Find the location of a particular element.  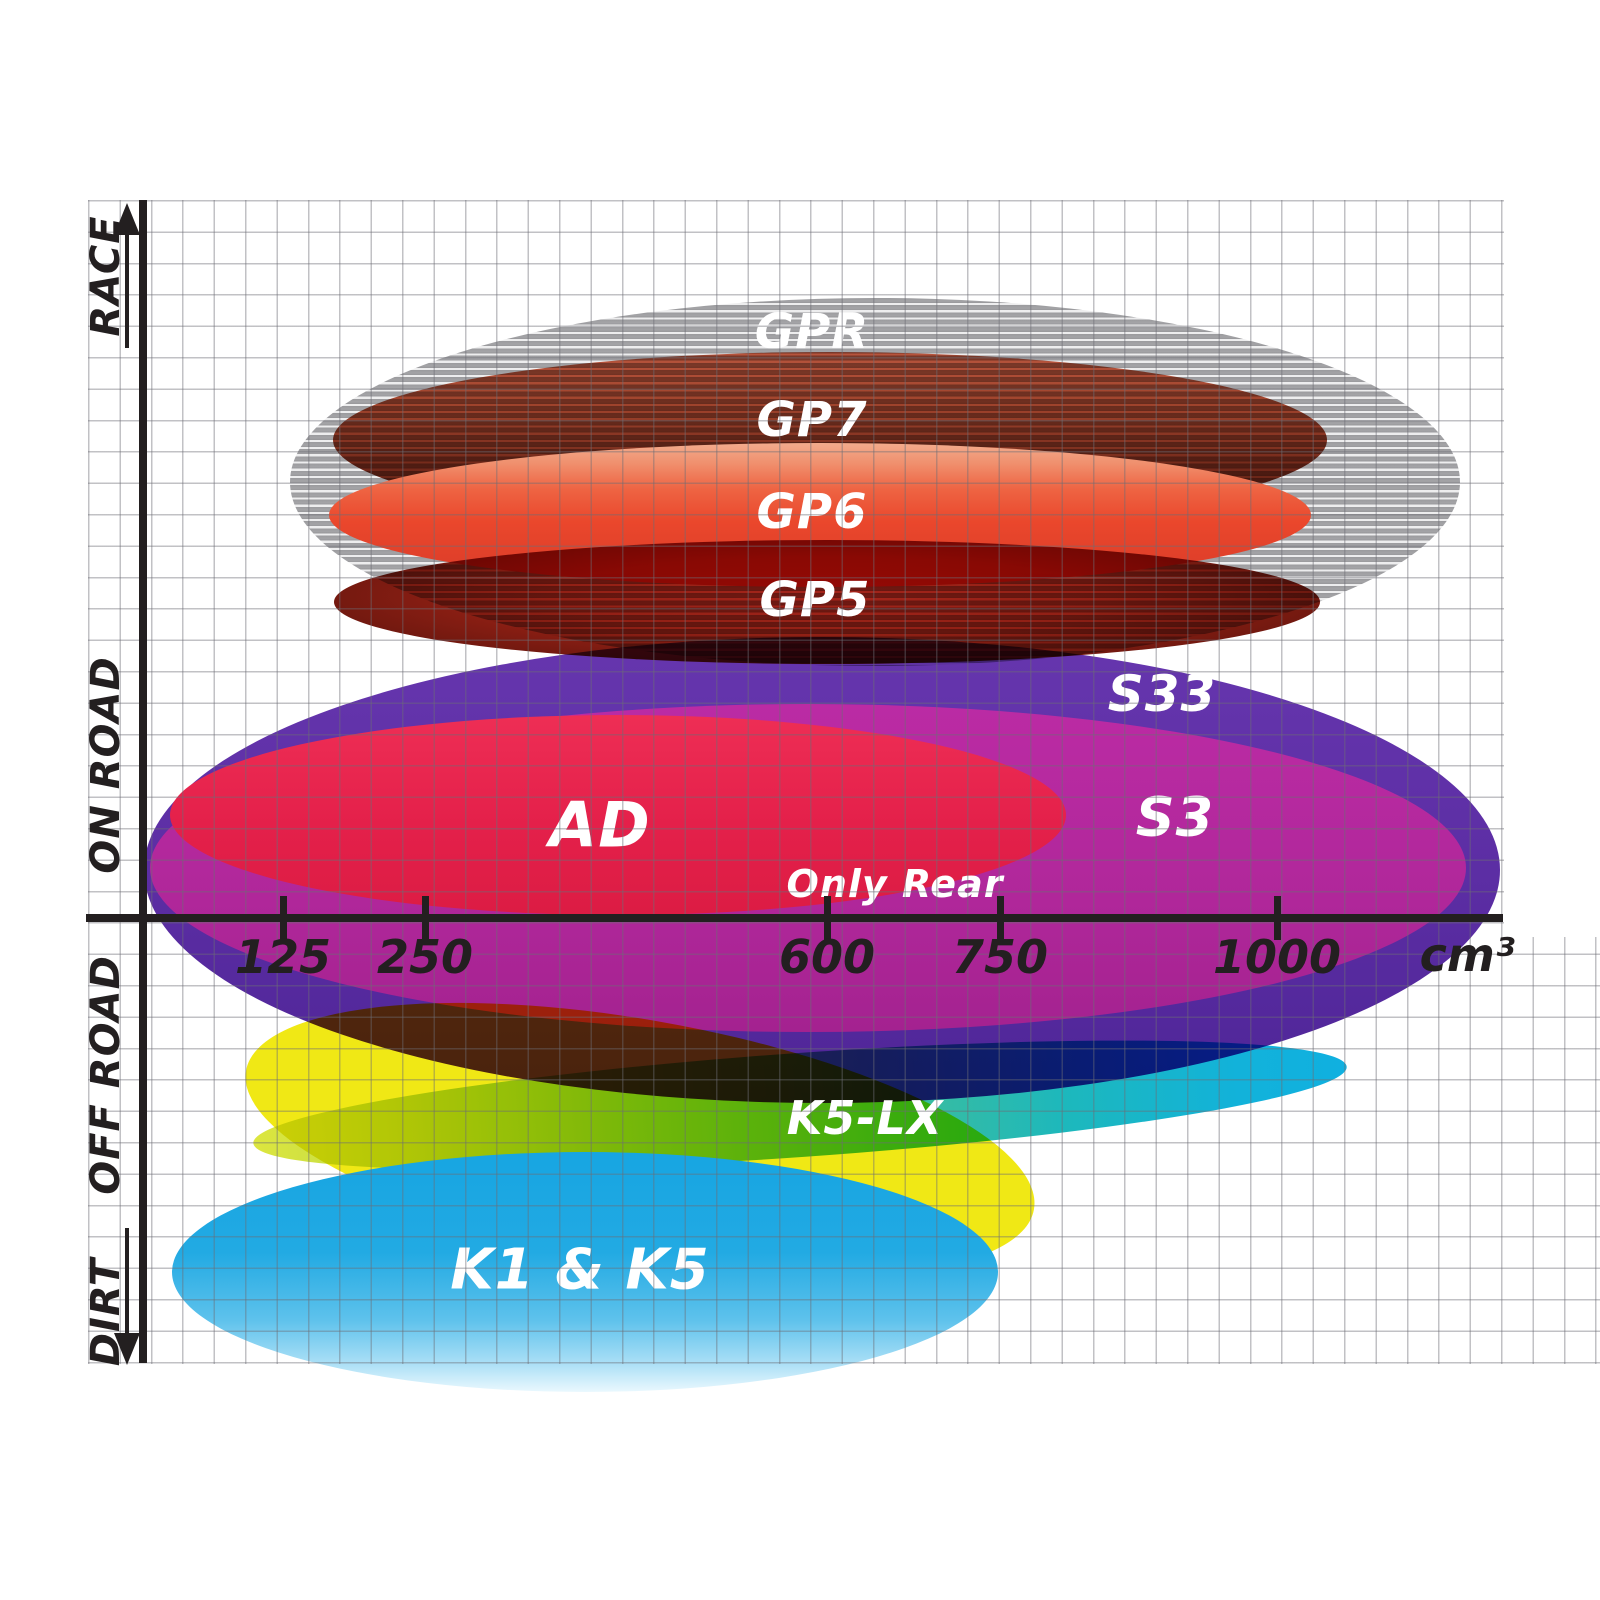

x-tick-label-125: 125 is located at coordinates (283, 957).